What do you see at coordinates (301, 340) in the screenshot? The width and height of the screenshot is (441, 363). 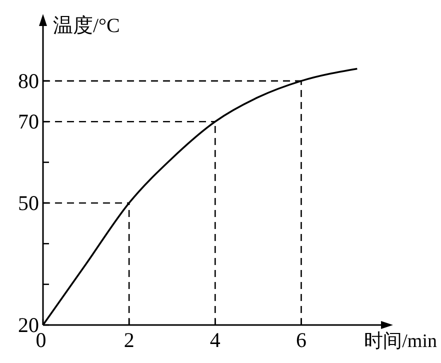 I see `x-tick-label: 6` at bounding box center [301, 340].